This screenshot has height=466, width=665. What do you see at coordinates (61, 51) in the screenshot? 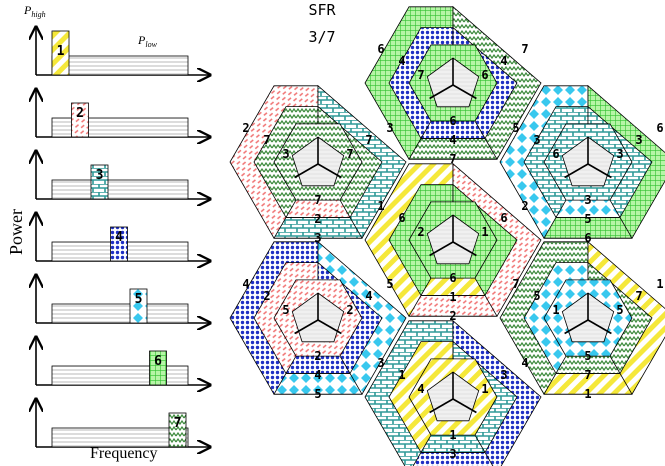
I see `band-number: 1` at bounding box center [61, 51].